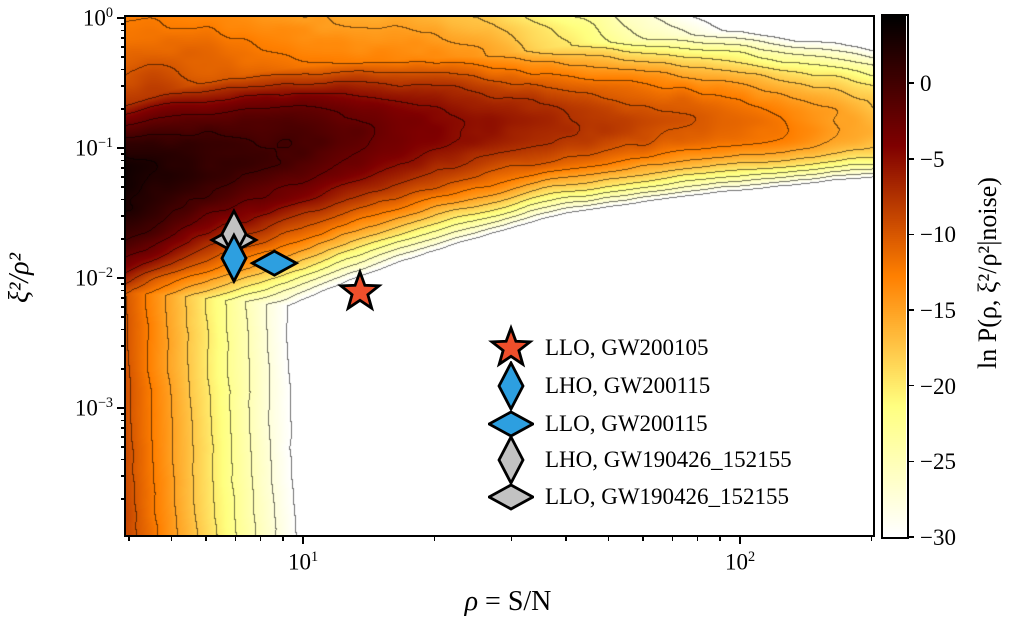  Describe the element at coordinates (938, 235) in the screenshot. I see `colorbar-tick-label: −10` at that location.